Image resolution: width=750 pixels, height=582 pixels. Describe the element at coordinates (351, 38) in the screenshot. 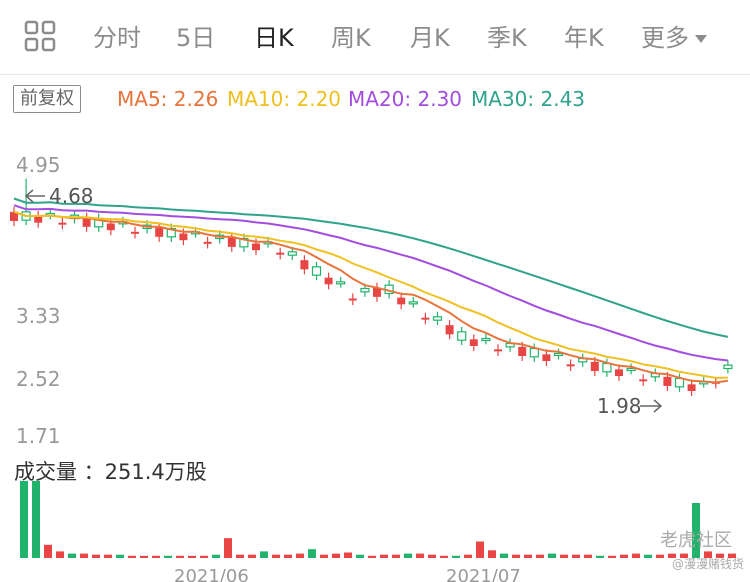

I see `tab-weekly-k: 周K` at that location.